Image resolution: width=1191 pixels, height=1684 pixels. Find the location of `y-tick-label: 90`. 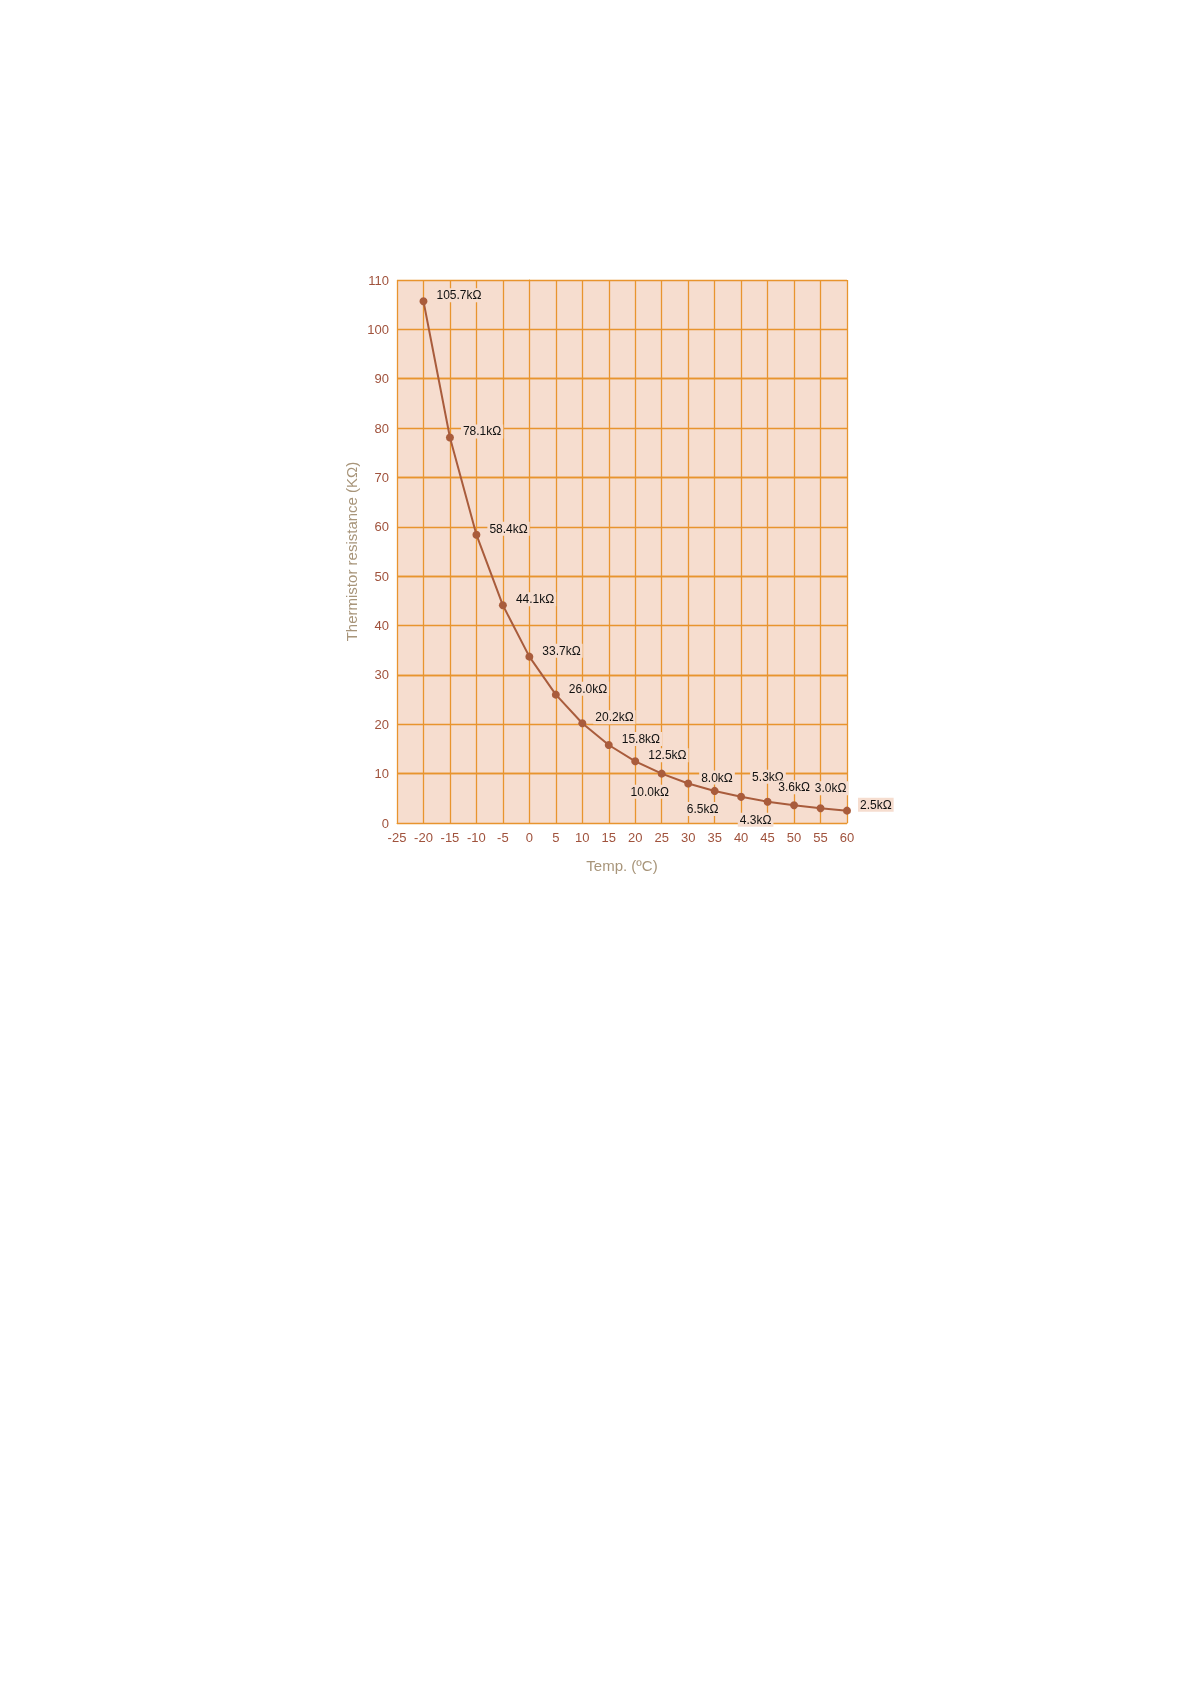

y-tick-label: 90 is located at coordinates (381, 379).